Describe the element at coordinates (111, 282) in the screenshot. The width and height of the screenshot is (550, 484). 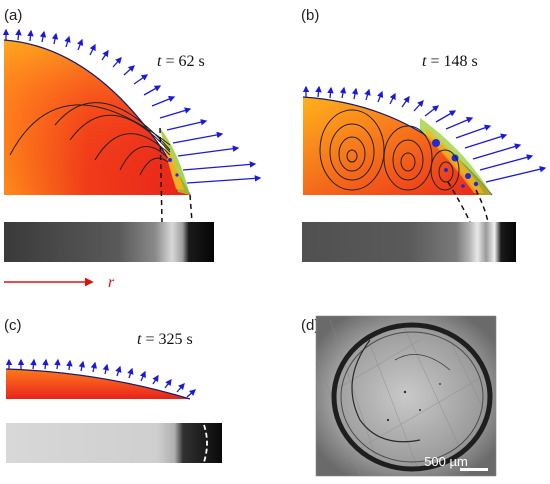
I see `axis-label-r: r` at that location.